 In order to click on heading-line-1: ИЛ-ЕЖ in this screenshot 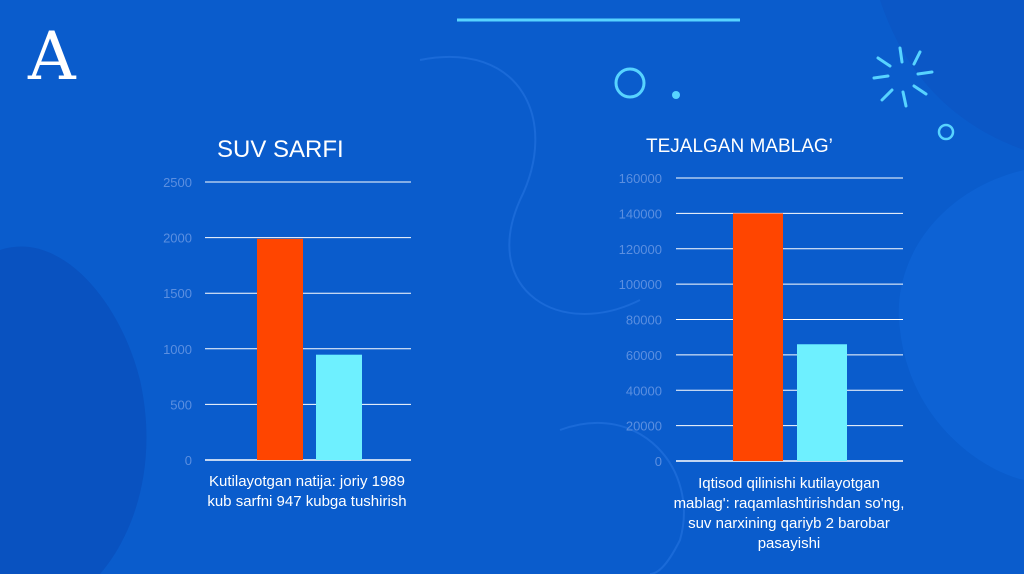, I will do `click(156, 7)`.